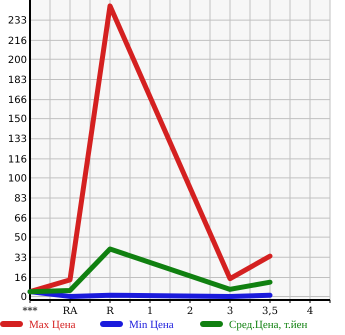 The image size is (345, 335). I want to click on y-tick-label: 200, so click(17, 60).